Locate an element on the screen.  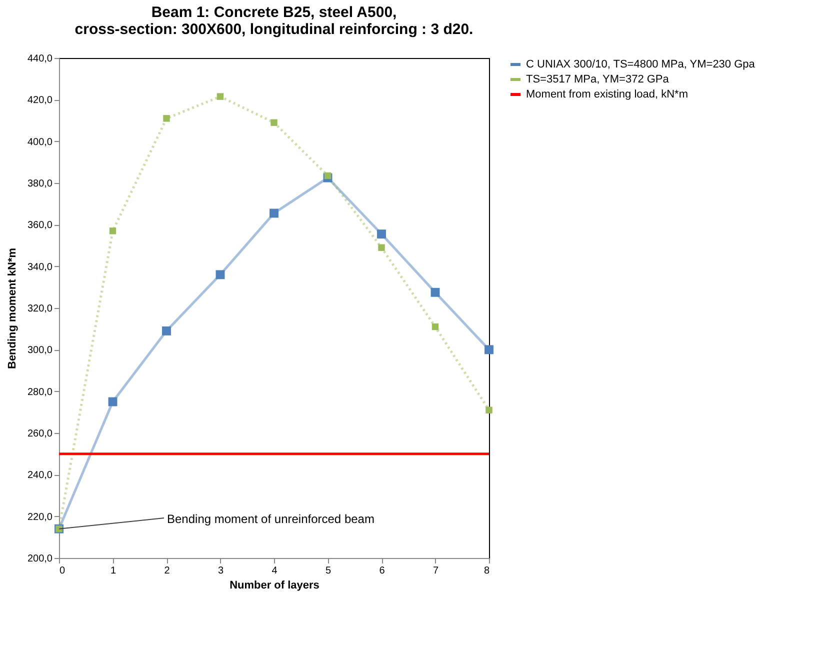
x-tick-label: 1 is located at coordinates (113, 571).